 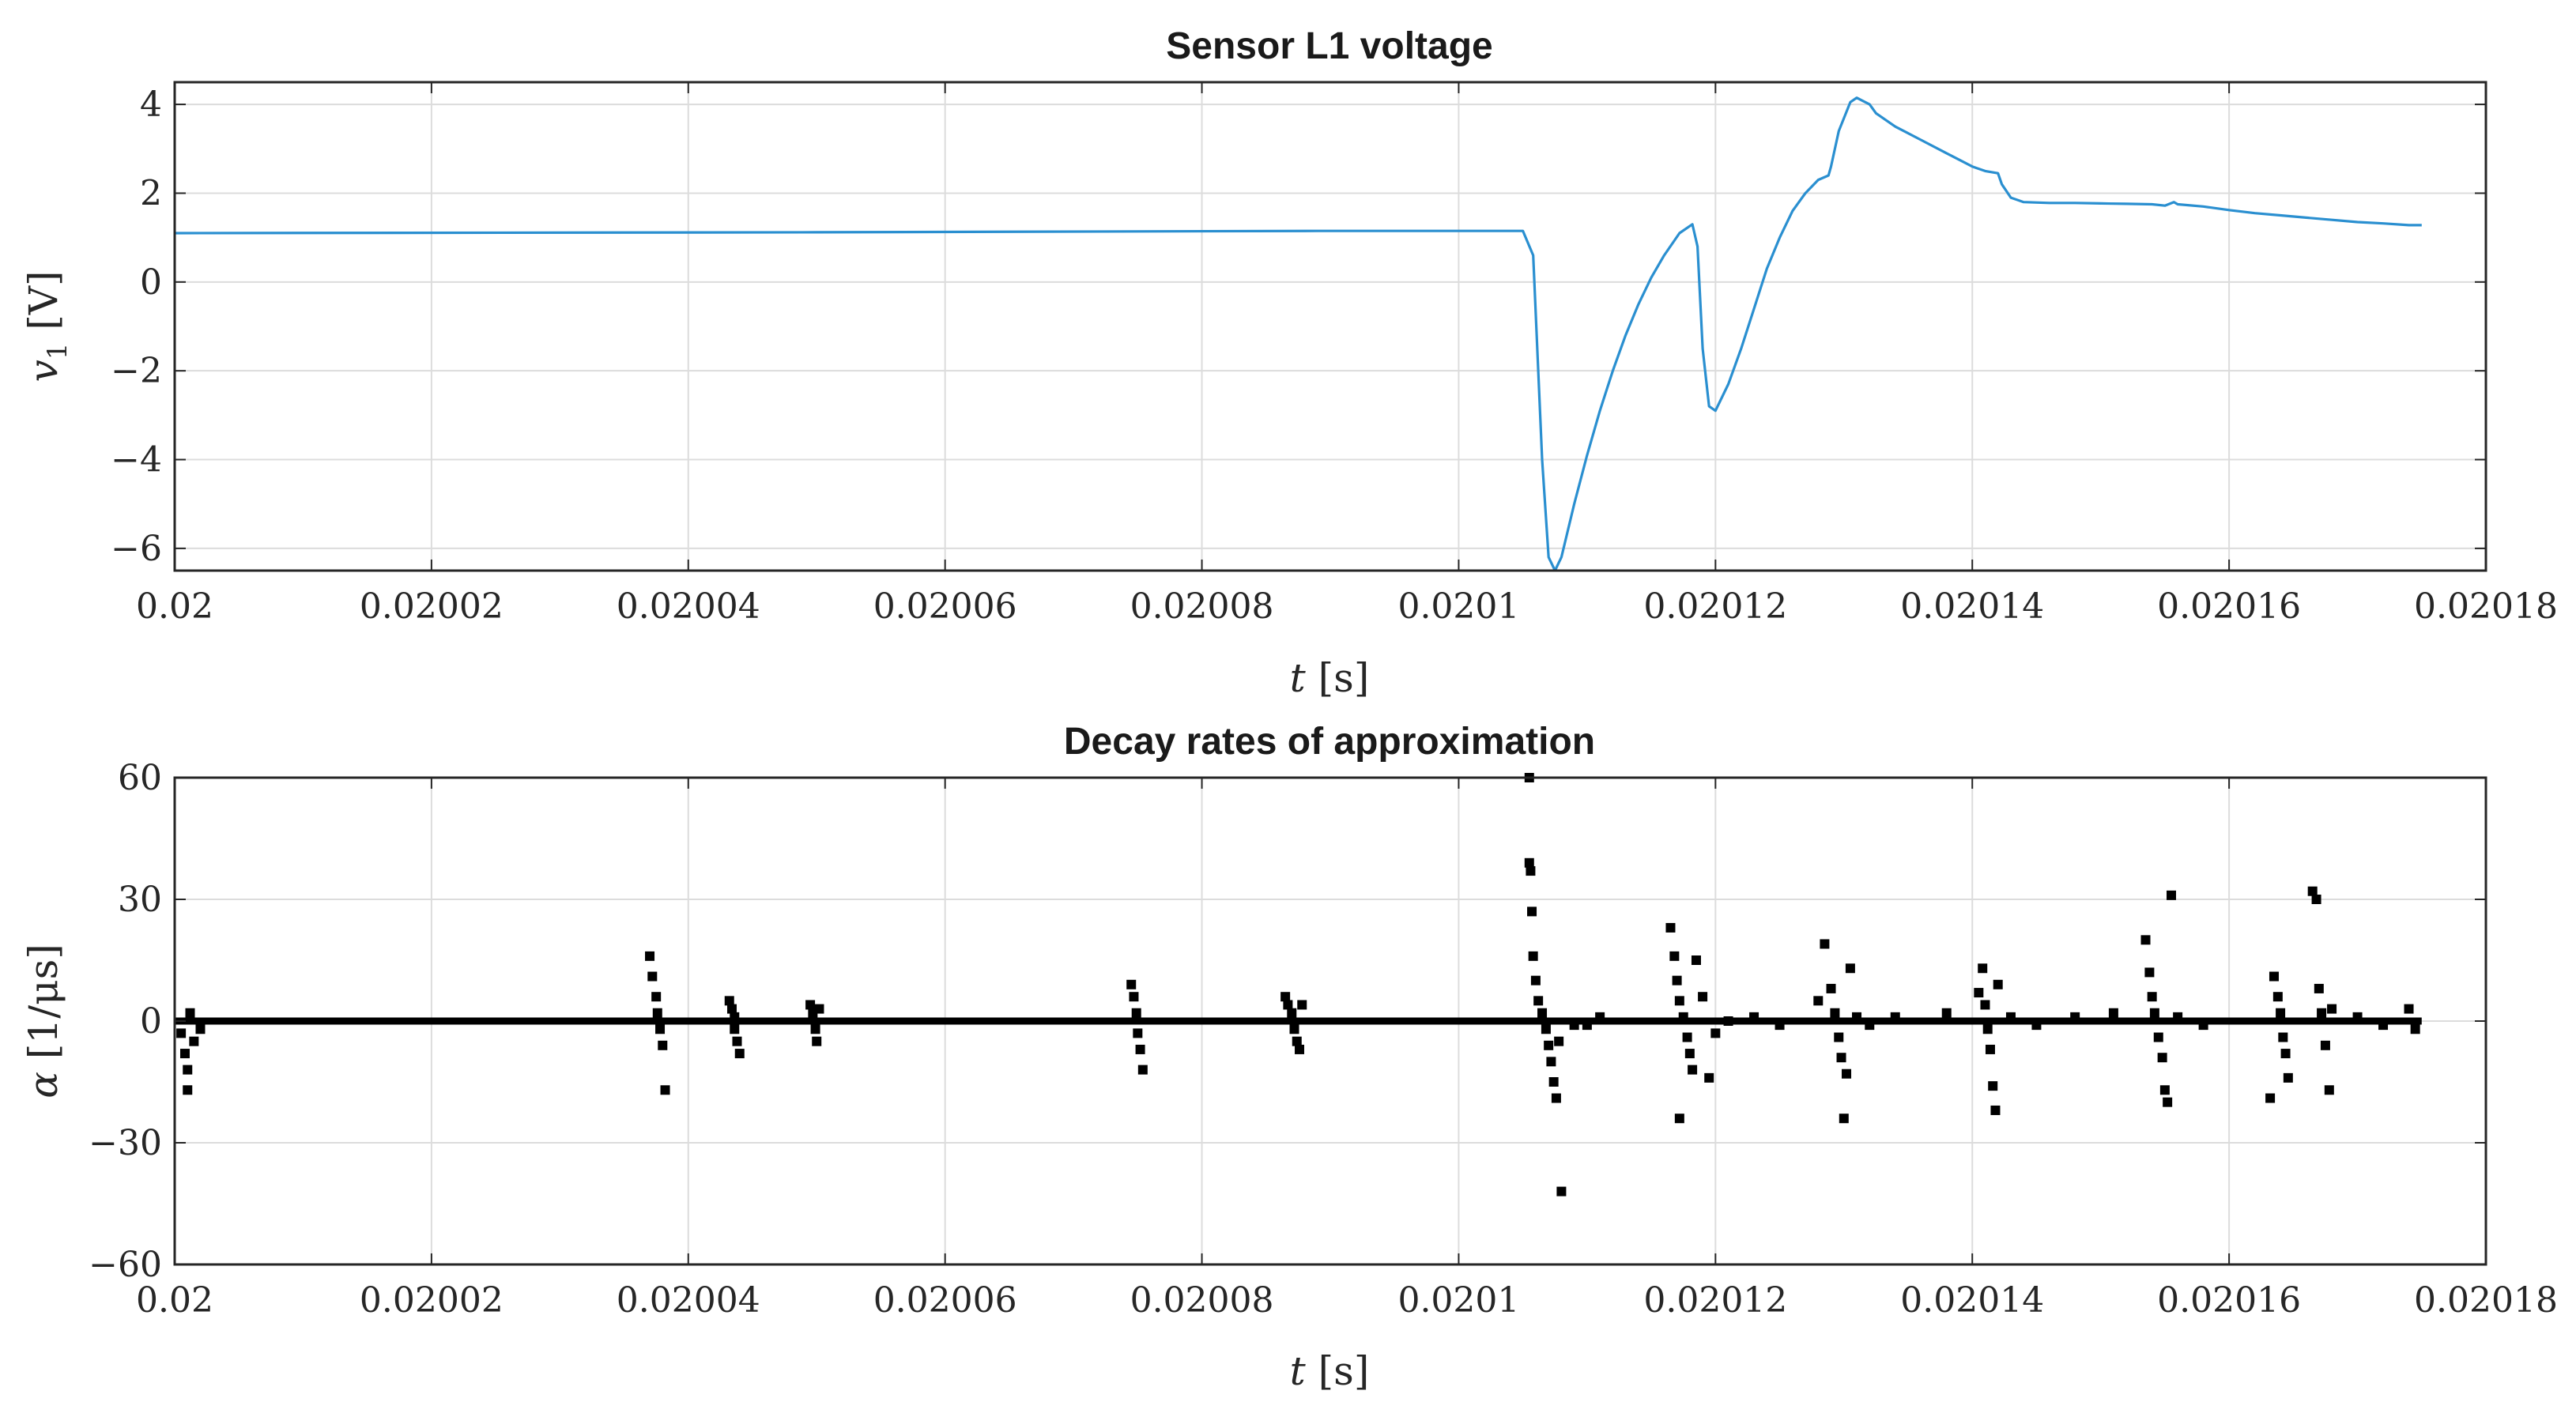 What do you see at coordinates (2486, 1300) in the screenshot?
I see `decay-x-tick-label: 0.02018` at bounding box center [2486, 1300].